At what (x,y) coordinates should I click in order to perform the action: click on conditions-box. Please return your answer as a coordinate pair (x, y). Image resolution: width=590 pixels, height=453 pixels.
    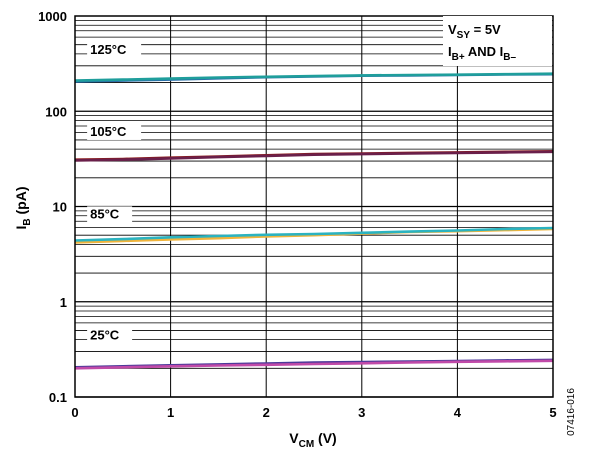
    Looking at the image, I should click on (497, 41).